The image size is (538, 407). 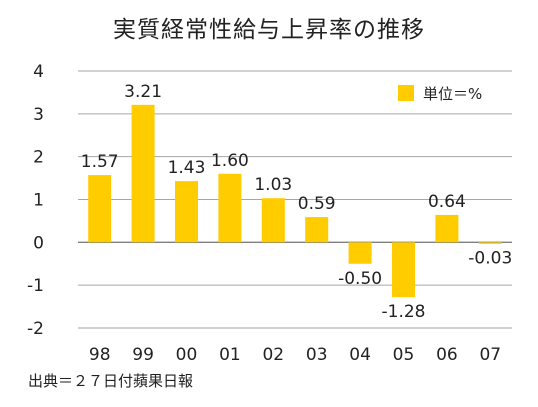 What do you see at coordinates (35, 329) in the screenshot?
I see `y-tick-label: -2` at bounding box center [35, 329].